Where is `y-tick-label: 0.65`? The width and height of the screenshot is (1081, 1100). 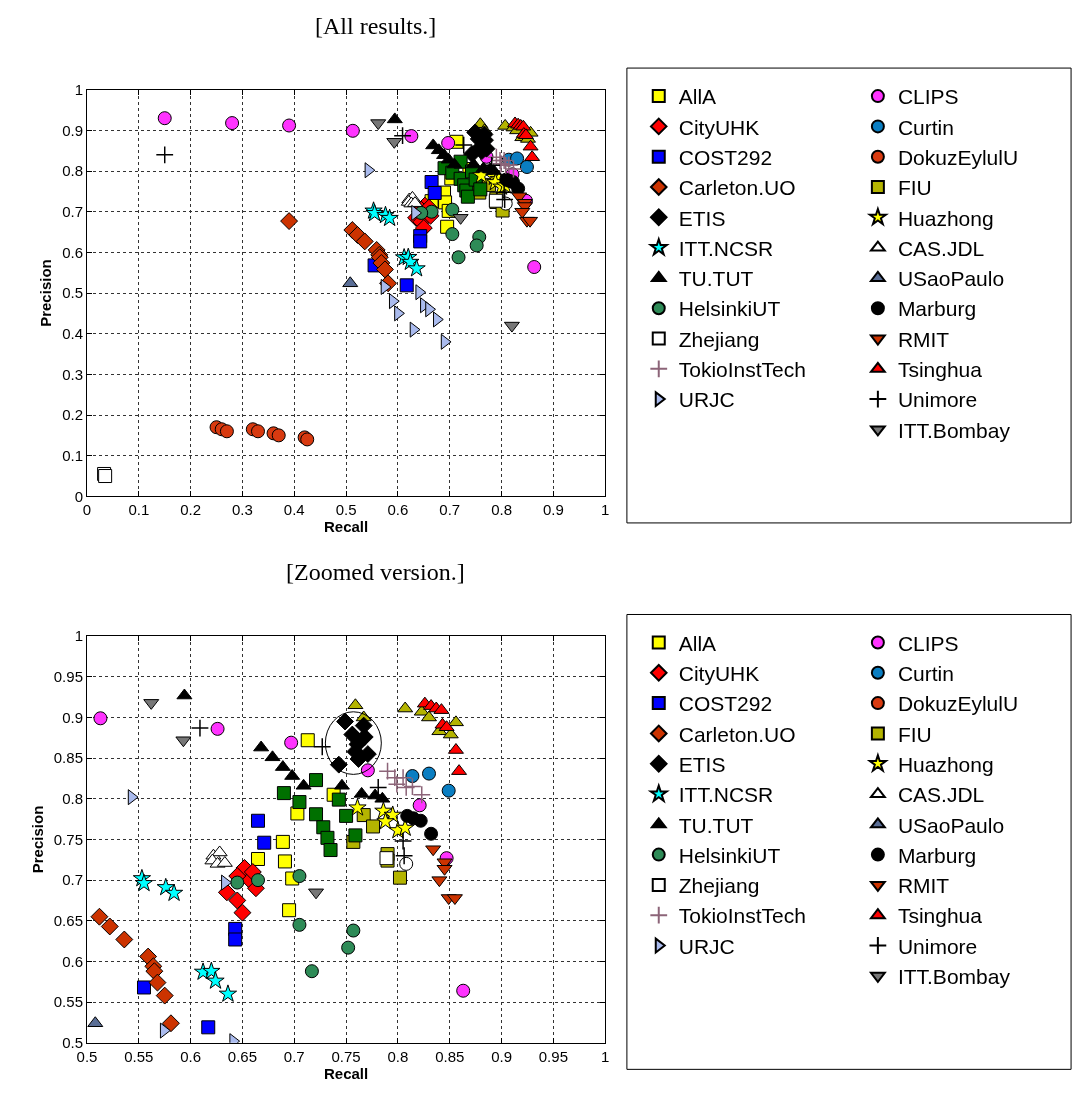
y-tick-label: 0.65 is located at coordinates (68, 921).